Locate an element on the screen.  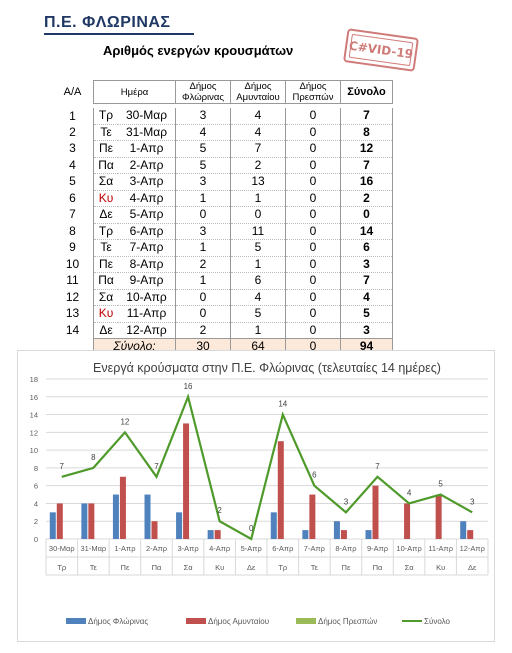
row-florina: 2 is located at coordinates (203, 264).